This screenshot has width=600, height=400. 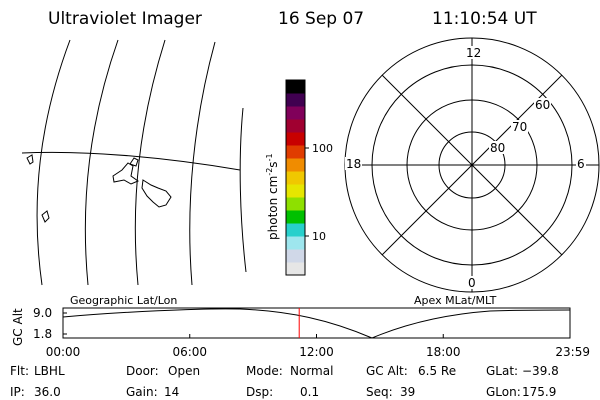 I want to click on altitude-plot-frame, so click(x=316, y=323).